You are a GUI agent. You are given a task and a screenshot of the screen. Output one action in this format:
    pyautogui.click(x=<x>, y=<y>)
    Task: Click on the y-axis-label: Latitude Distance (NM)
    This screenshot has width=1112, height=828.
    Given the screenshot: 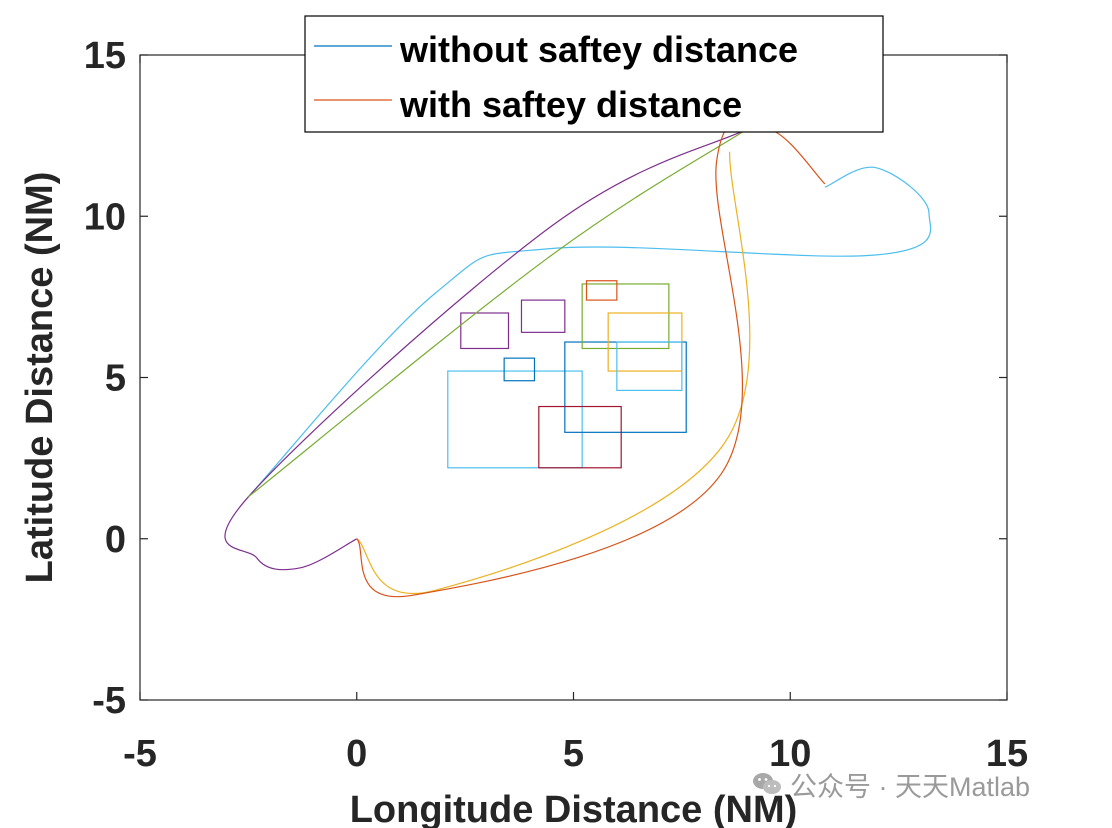 What is the action you would take?
    pyautogui.click(x=40, y=378)
    